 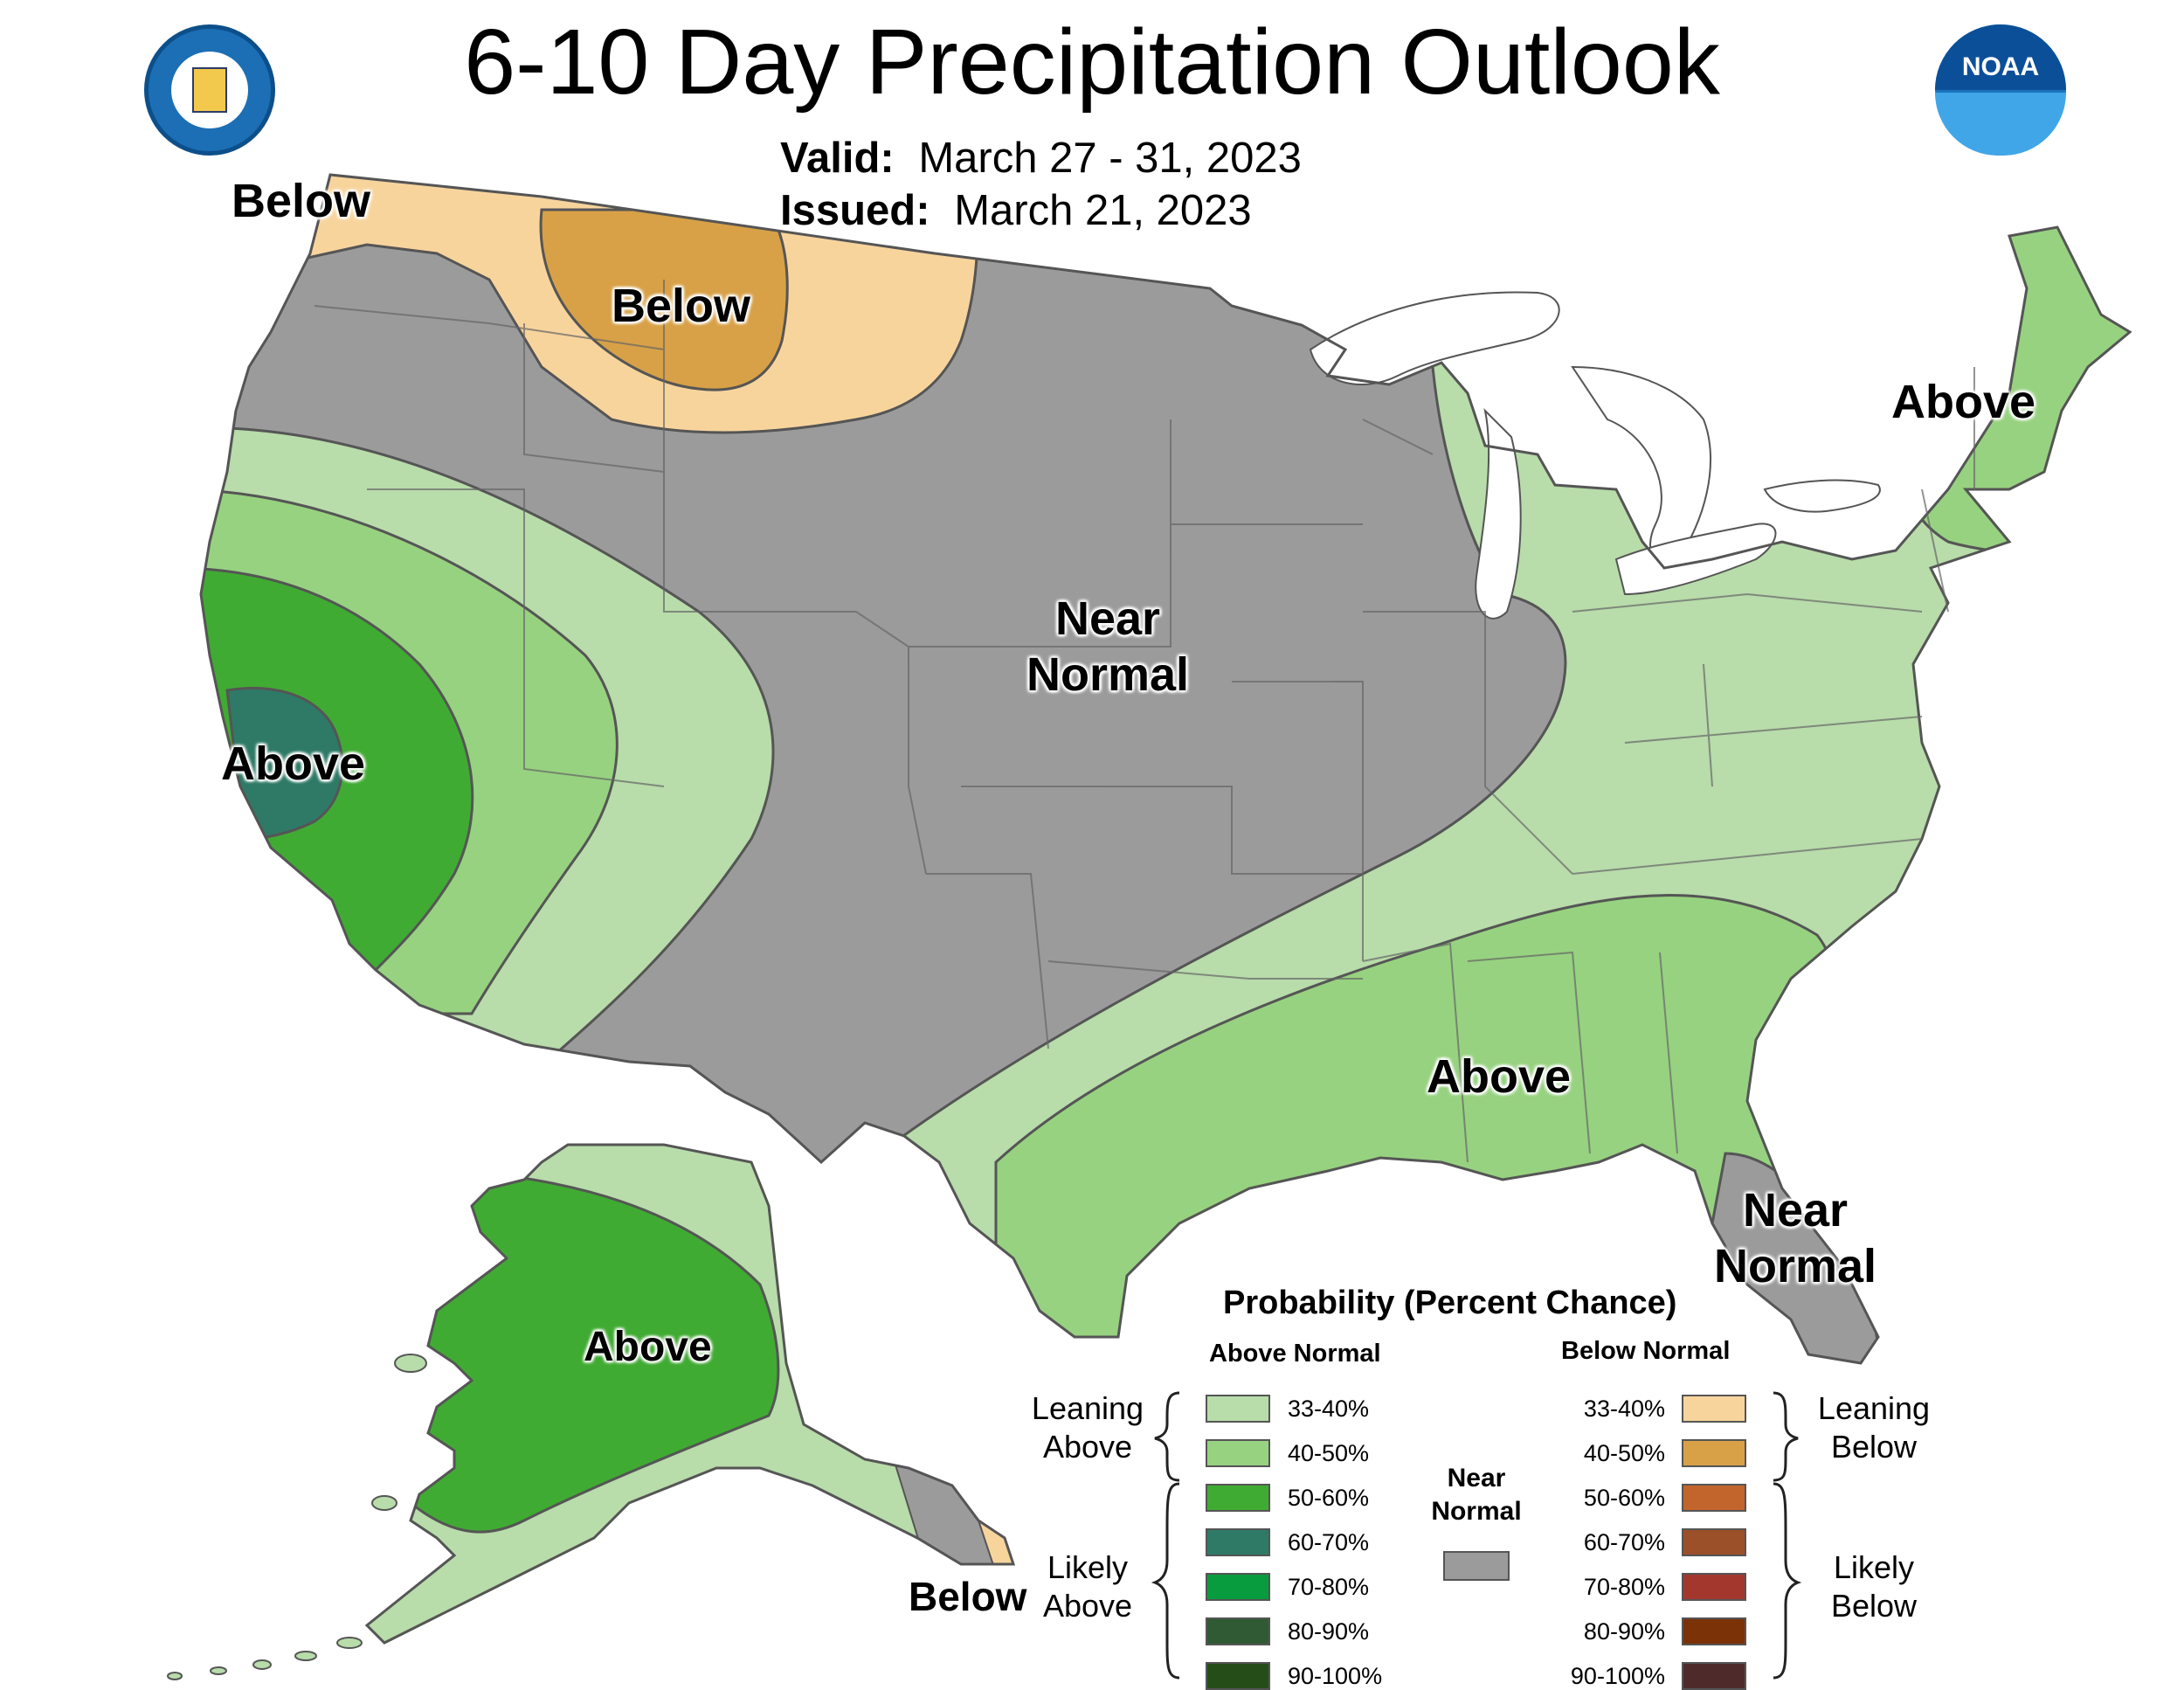 What do you see at coordinates (1624, 1587) in the screenshot?
I see `legend-below-label: 70-80%` at bounding box center [1624, 1587].